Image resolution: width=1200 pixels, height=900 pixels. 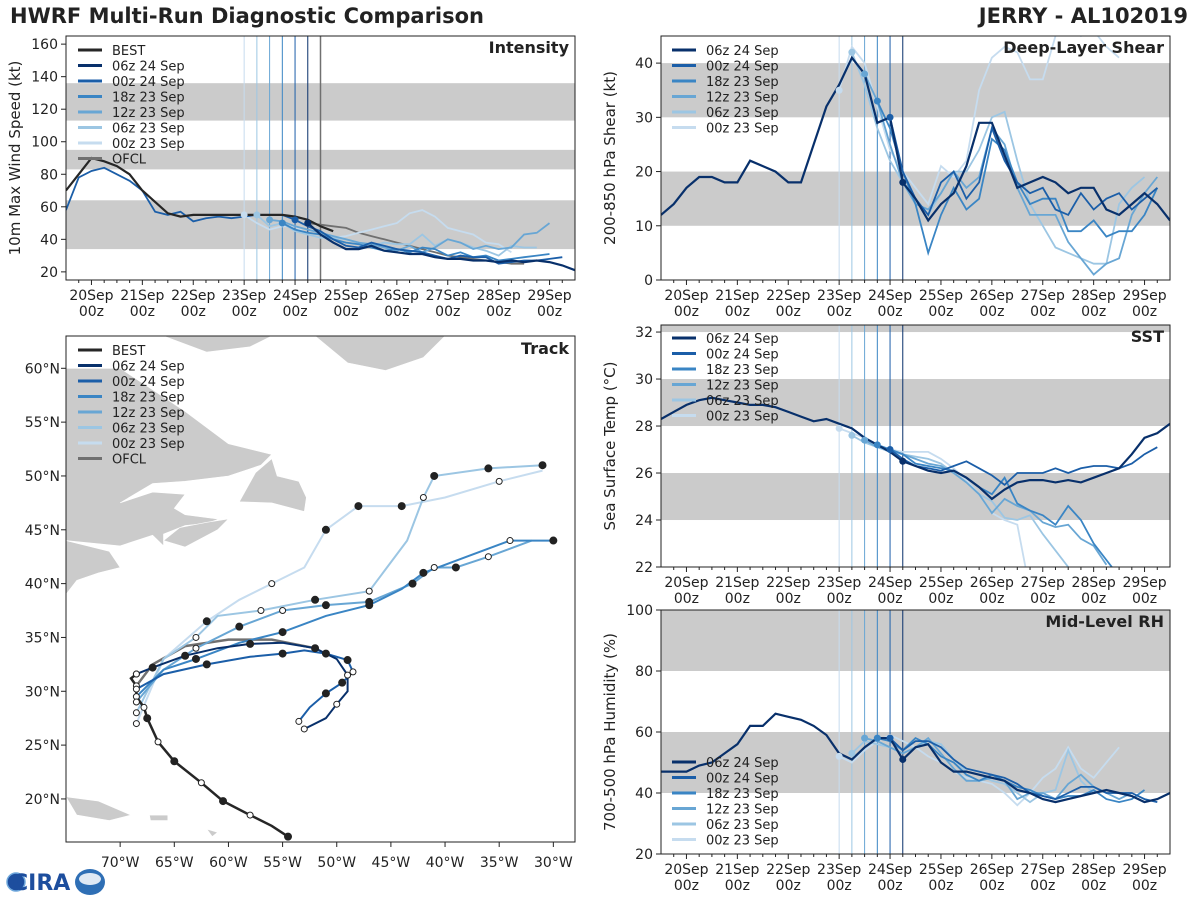 What do you see at coordinates (644, 118) in the screenshot?
I see `shear-ytick-label: 30` at bounding box center [644, 118].